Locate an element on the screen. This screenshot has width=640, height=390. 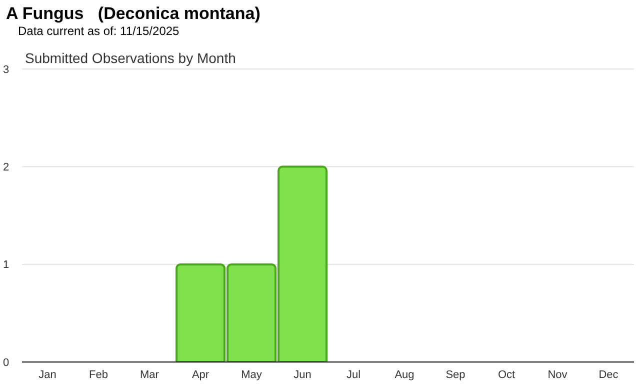
x-tick-label: Jun is located at coordinates (303, 374).